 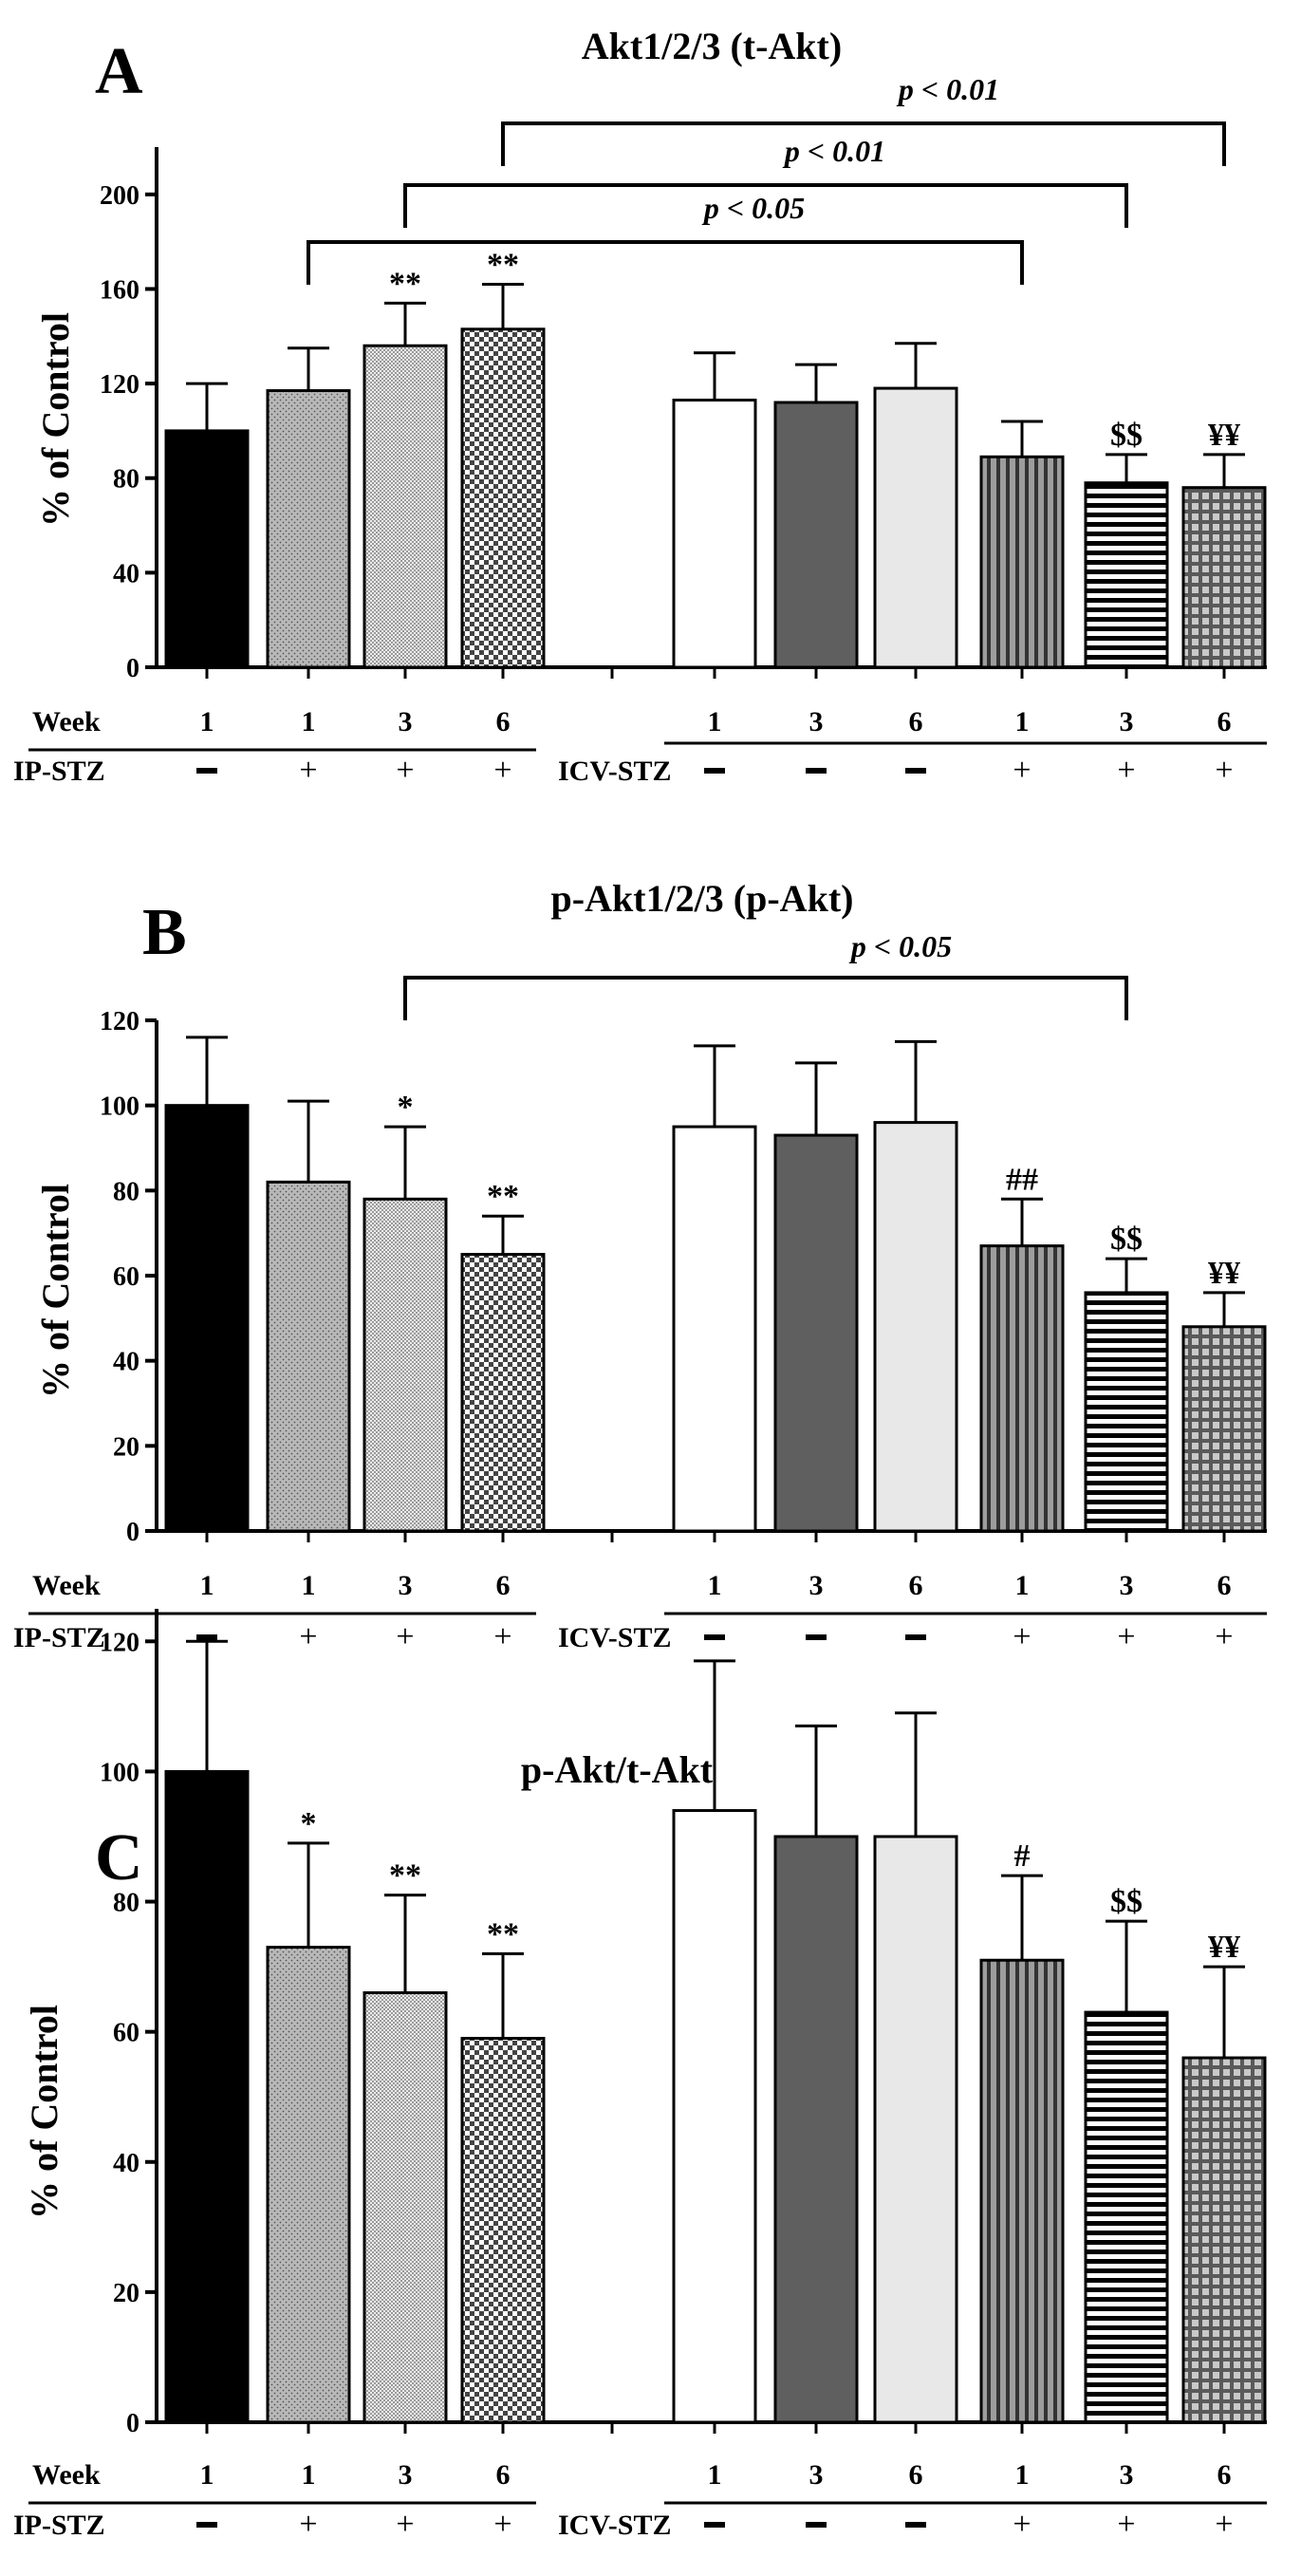 What do you see at coordinates (126, 2033) in the screenshot?
I see `y-tick-label: 60` at bounding box center [126, 2033].